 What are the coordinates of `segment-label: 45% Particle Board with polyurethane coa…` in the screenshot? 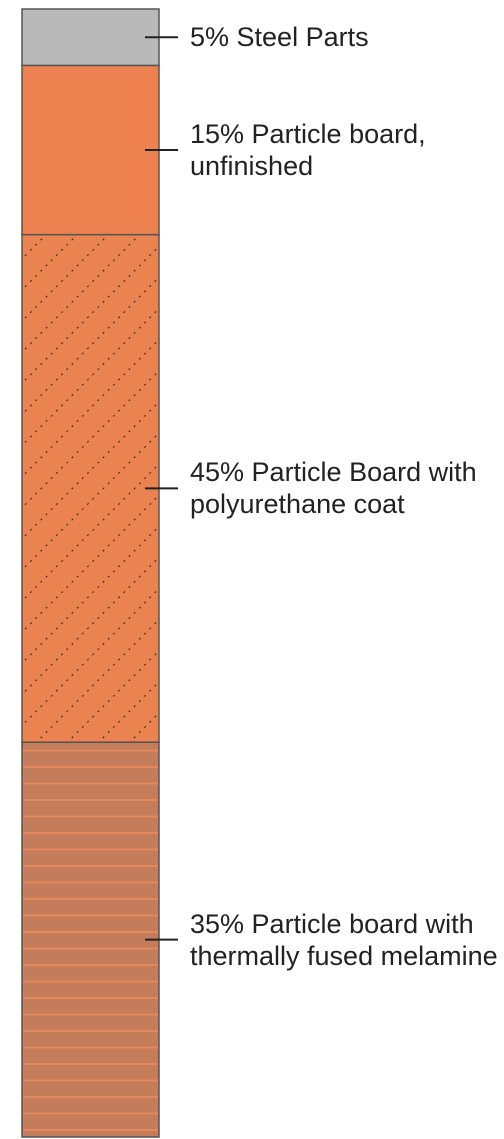 It's located at (333, 488).